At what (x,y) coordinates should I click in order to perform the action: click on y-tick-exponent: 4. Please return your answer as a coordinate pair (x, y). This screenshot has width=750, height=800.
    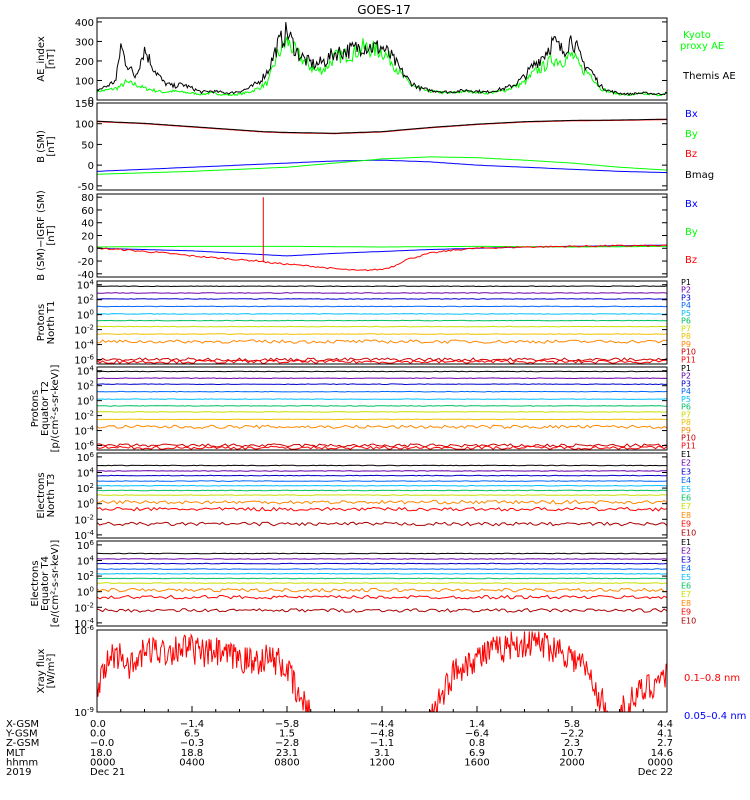
    Looking at the image, I should click on (92, 369).